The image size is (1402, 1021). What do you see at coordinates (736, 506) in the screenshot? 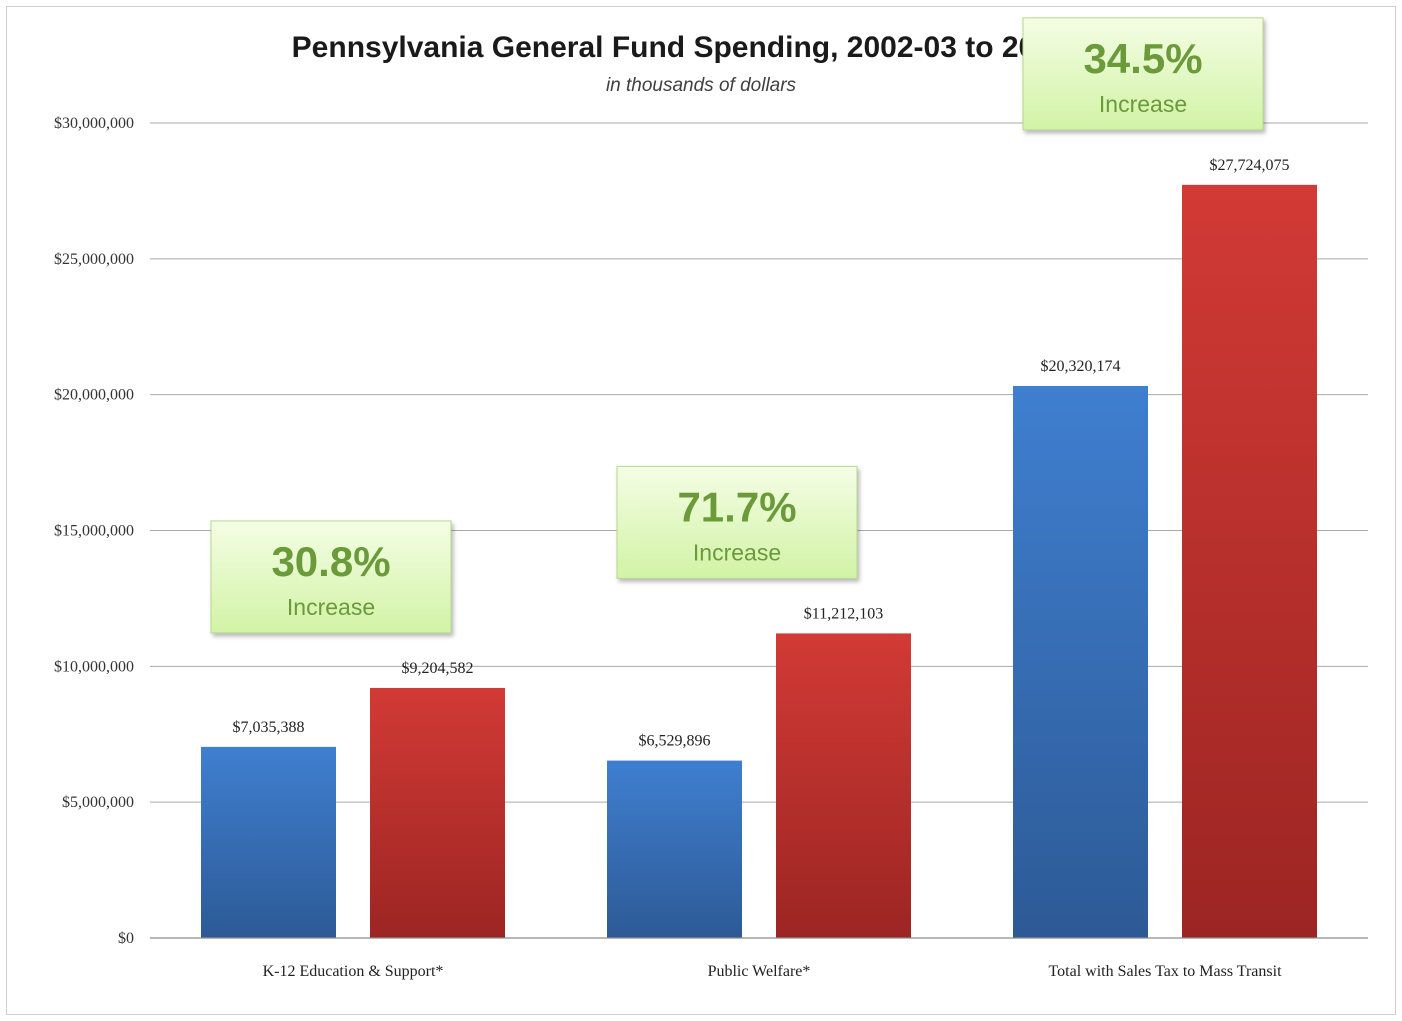
I see `callout-percent: 71.7%` at bounding box center [736, 506].